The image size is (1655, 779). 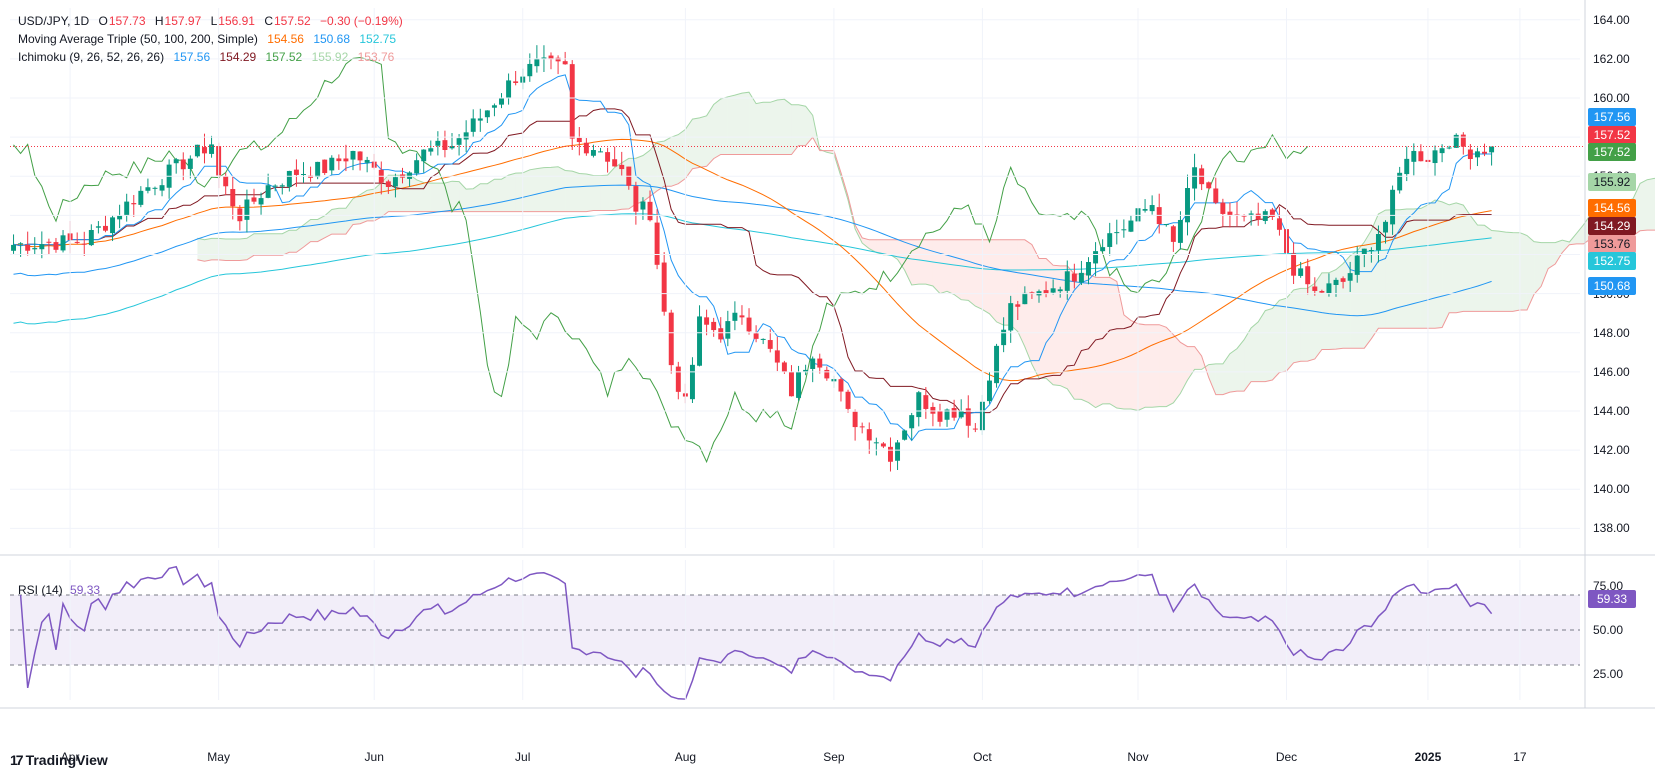 What do you see at coordinates (1612, 117) in the screenshot?
I see `value-badge: 157.56` at bounding box center [1612, 117].